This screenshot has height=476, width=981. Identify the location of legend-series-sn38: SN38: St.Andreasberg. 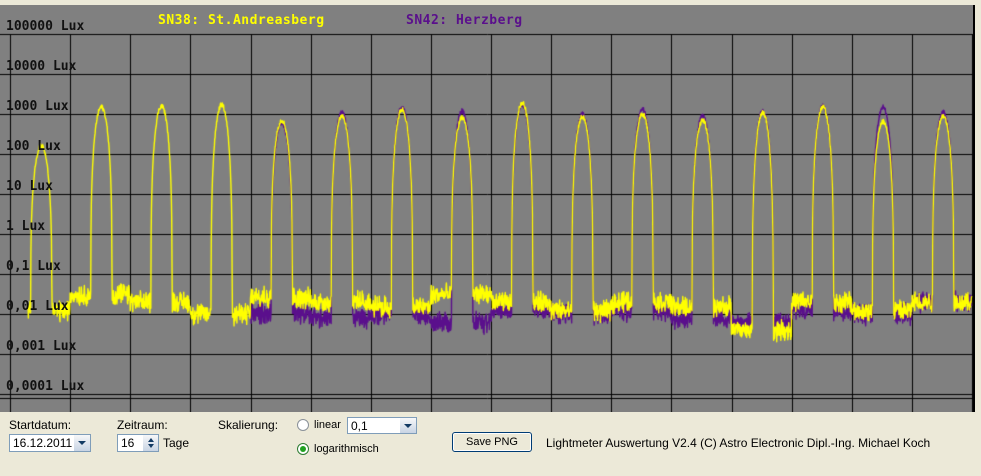
(241, 20).